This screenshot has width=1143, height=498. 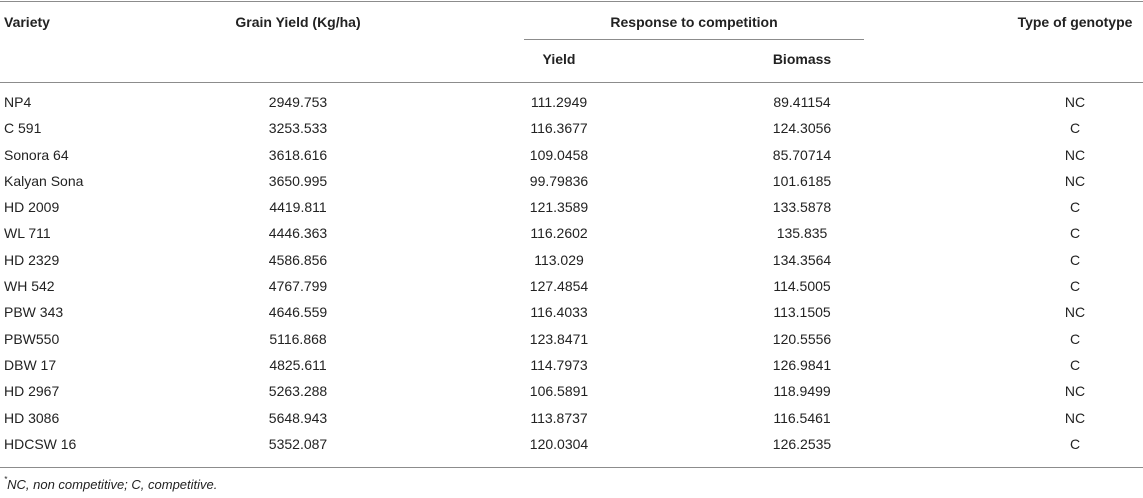 I want to click on cell-variety: HDCSW 16, so click(x=40, y=443).